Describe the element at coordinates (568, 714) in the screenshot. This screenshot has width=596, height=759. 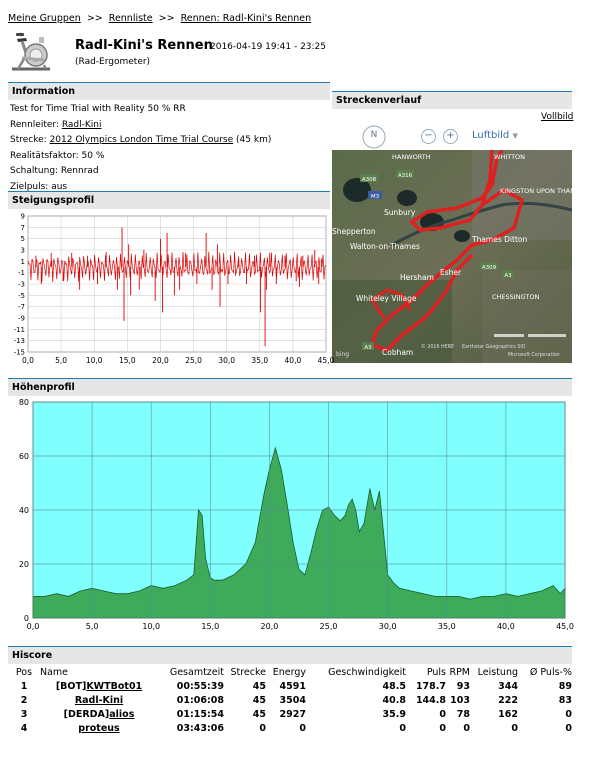
I see `cell-pulsp: 0` at that location.